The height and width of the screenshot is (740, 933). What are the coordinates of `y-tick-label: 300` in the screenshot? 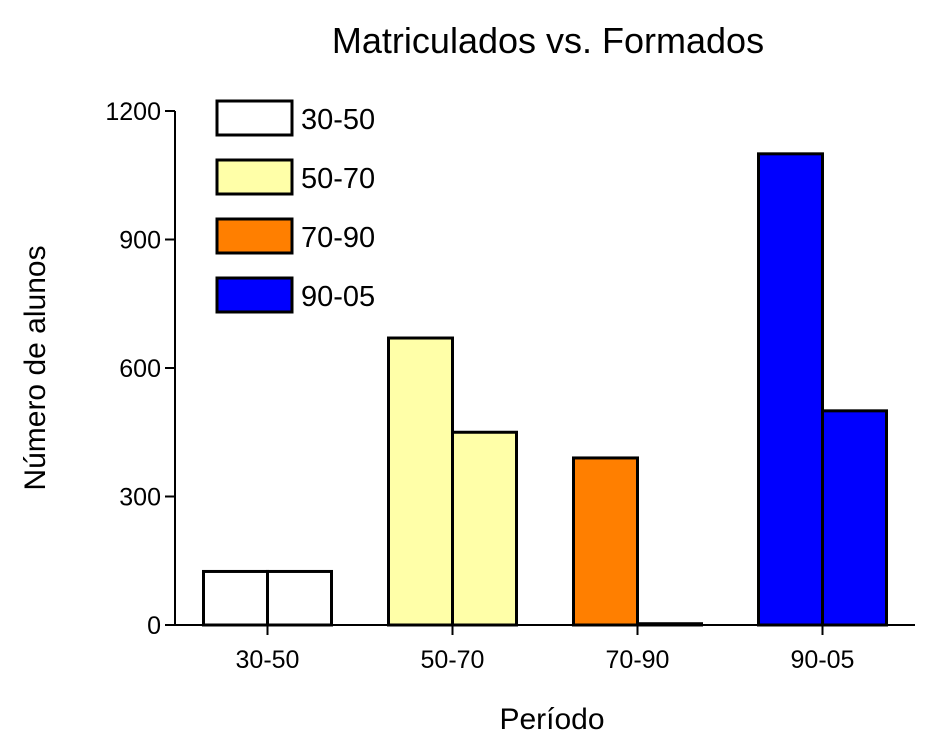 It's located at (140, 498).